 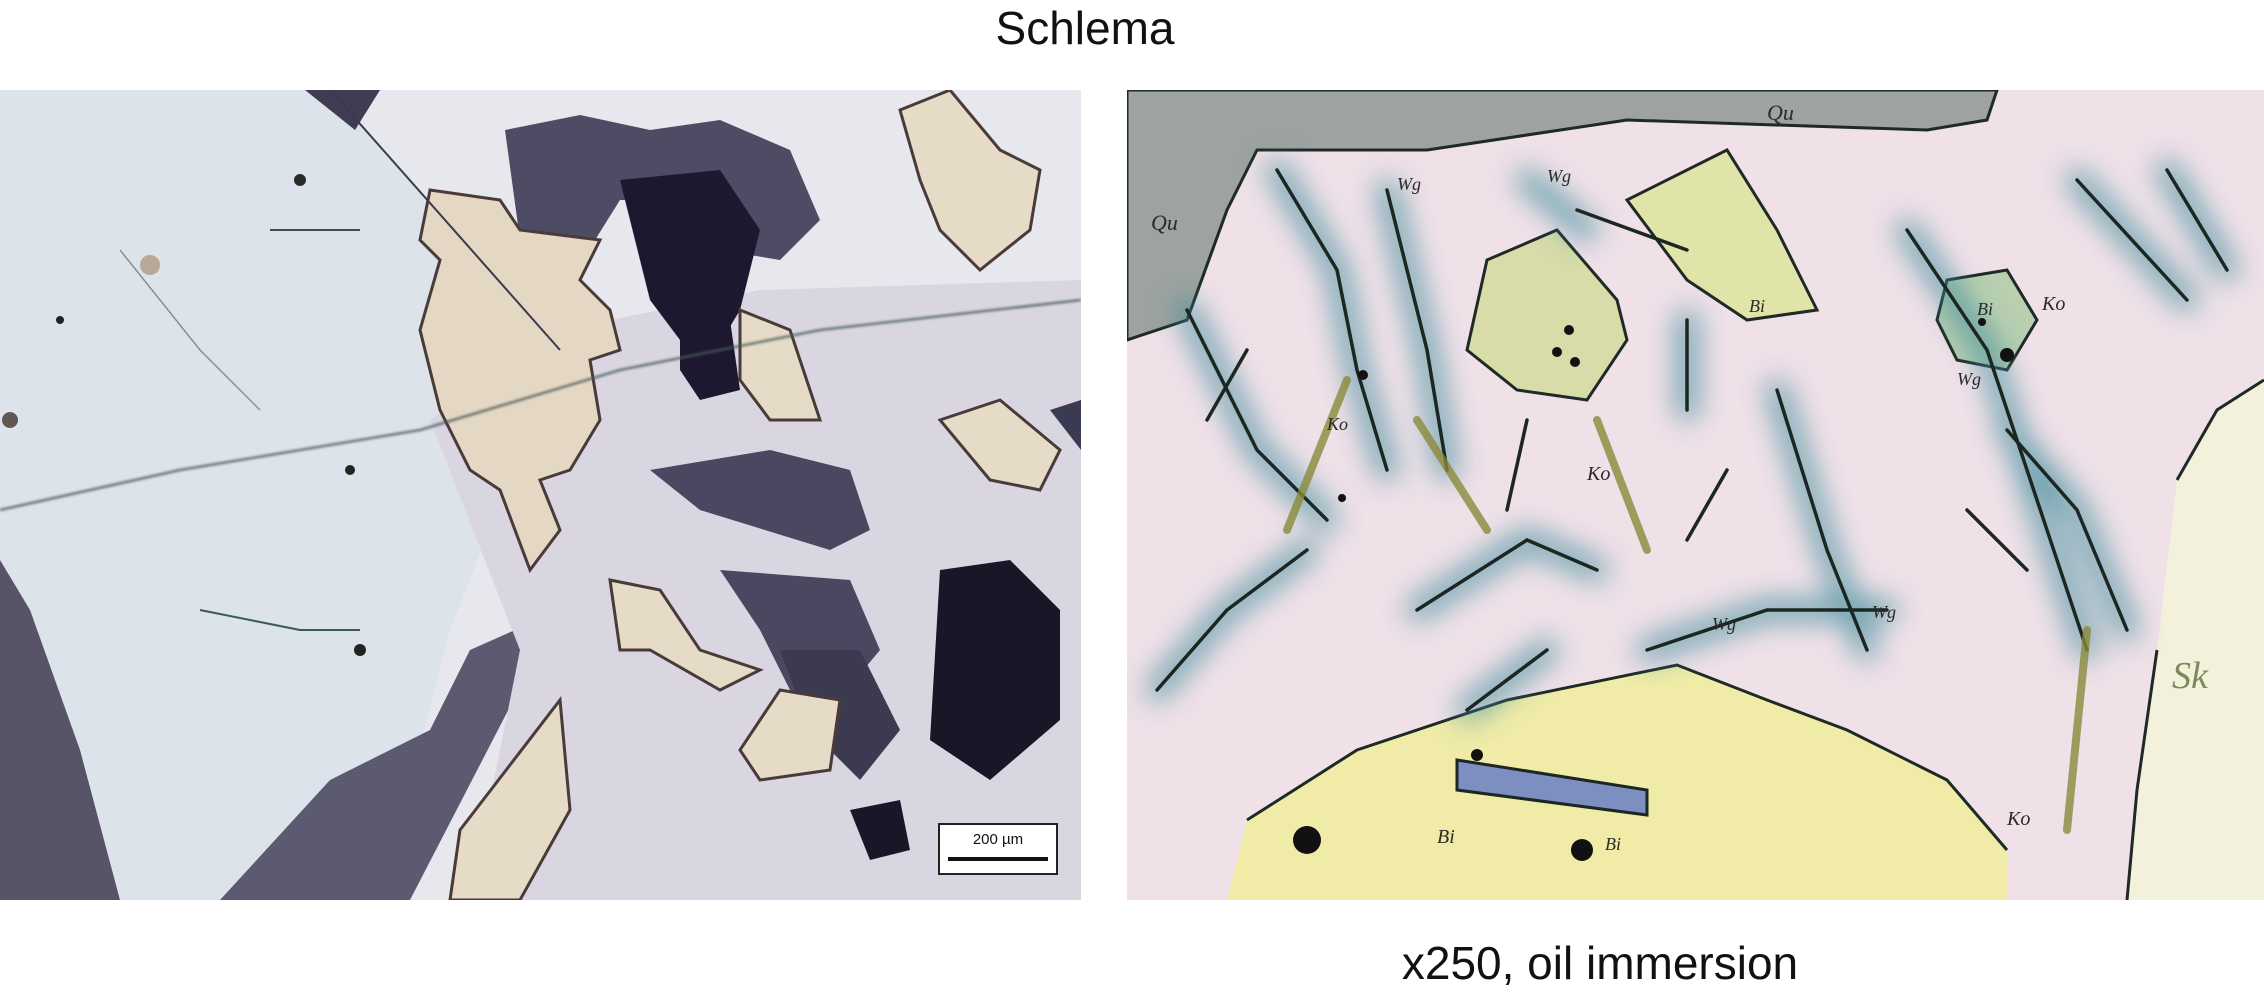 What do you see at coordinates (2190, 676) in the screenshot?
I see `label-sk: Sk` at bounding box center [2190, 676].